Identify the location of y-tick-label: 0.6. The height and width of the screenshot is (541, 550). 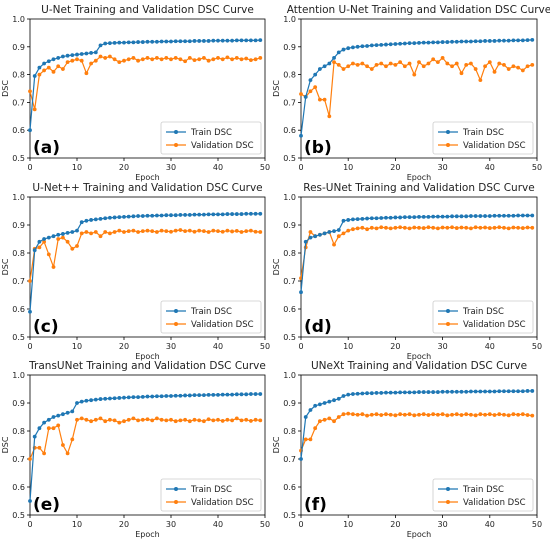
(18, 309).